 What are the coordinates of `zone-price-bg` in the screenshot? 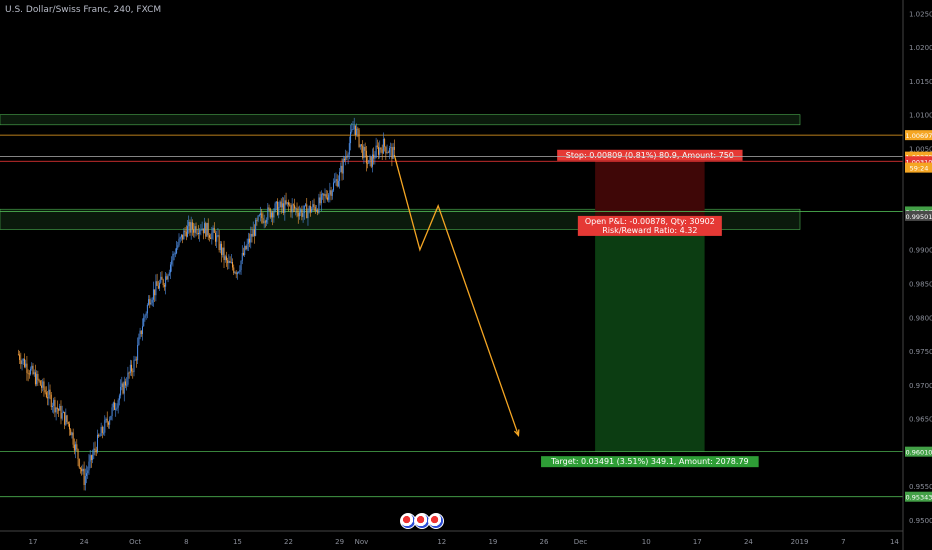 It's located at (918, 215).